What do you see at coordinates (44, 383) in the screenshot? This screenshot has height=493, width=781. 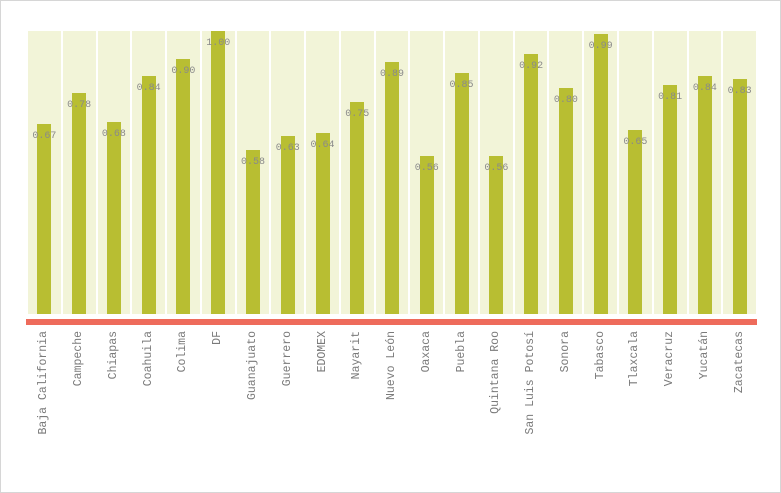 I see `category-label: Baja California` at bounding box center [44, 383].